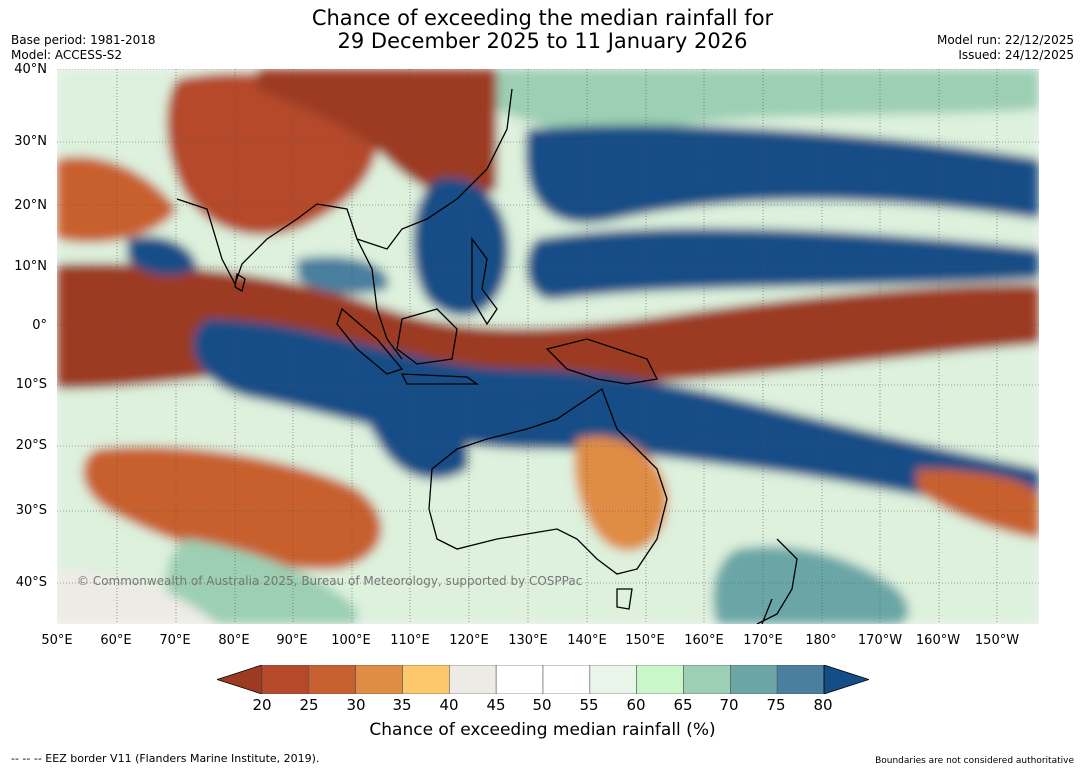 The image size is (1085, 770). What do you see at coordinates (83, 40) in the screenshot?
I see `base-period: Base period: 1981-2018` at bounding box center [83, 40].